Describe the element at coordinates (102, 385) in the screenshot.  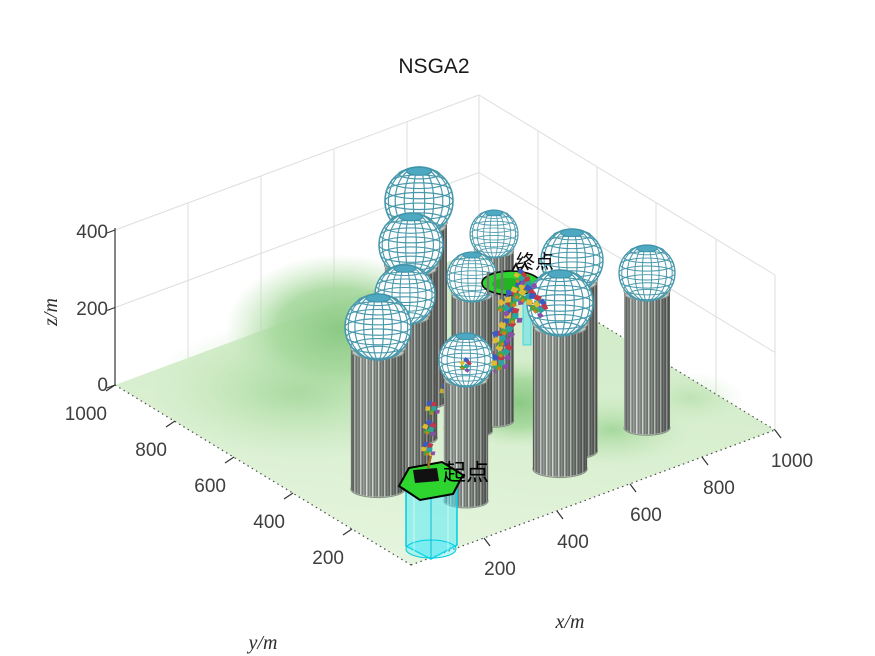
I see `z-tick-label: 0` at that location.